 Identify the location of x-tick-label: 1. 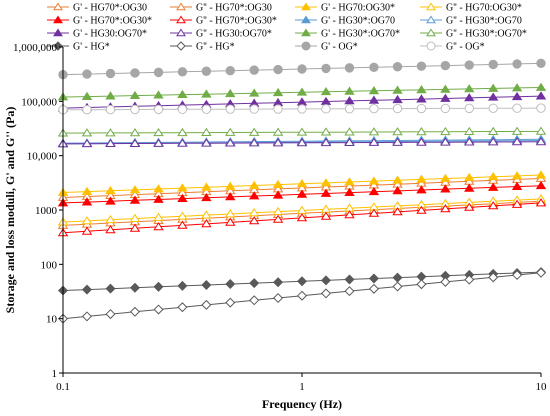
(302, 387).